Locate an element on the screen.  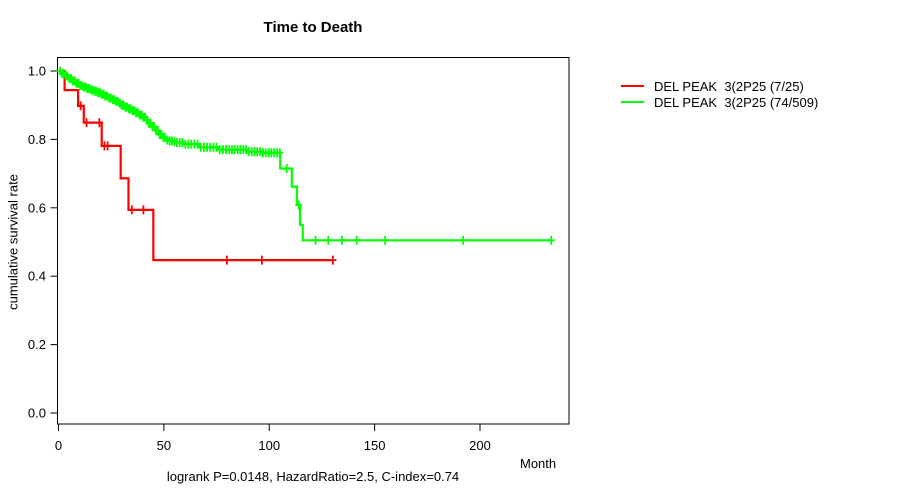
red-line-swatch is located at coordinates (632, 86).